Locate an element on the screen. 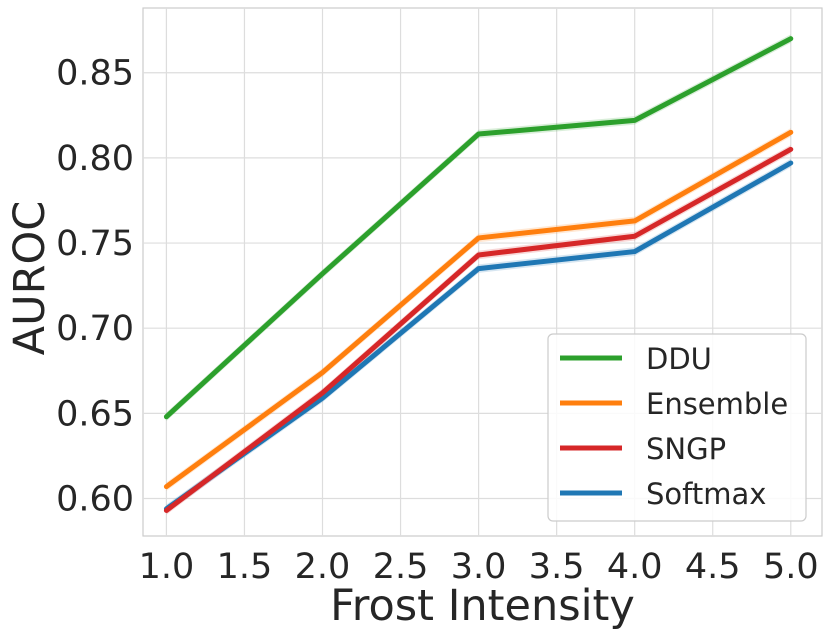 Image resolution: width=831 pixels, height=635 pixels. x-tick-labels: 1.0 1.5 2.0 2.5 3.0 3.5 4.0 4.5 5.0 is located at coordinates (479, 567).